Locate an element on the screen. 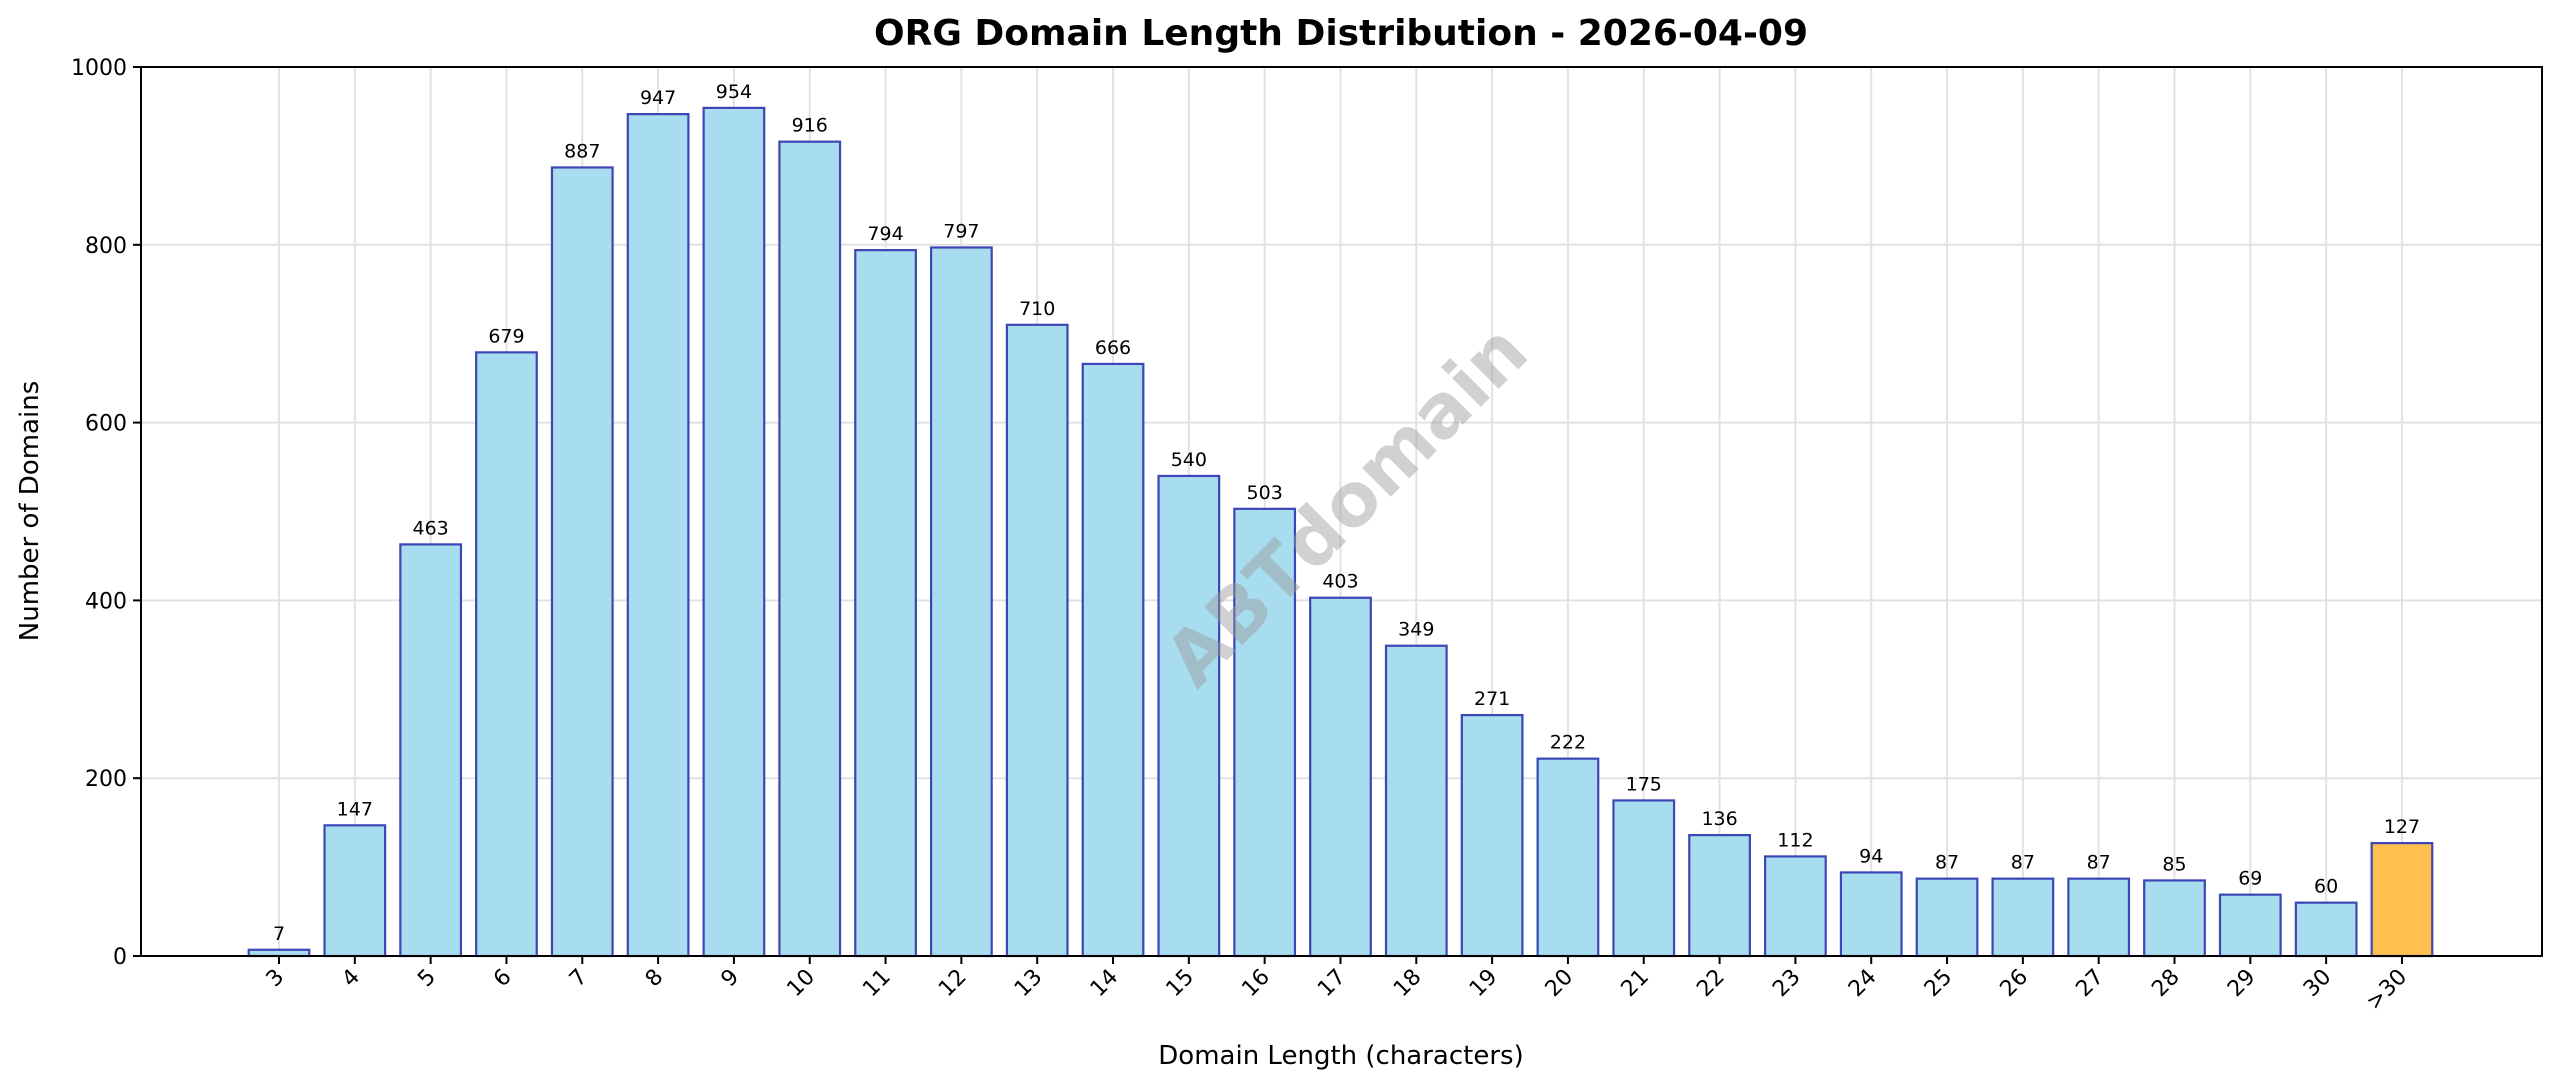 Image resolution: width=2560 pixels, height=1091 pixels. data-label: 463 is located at coordinates (431, 528).